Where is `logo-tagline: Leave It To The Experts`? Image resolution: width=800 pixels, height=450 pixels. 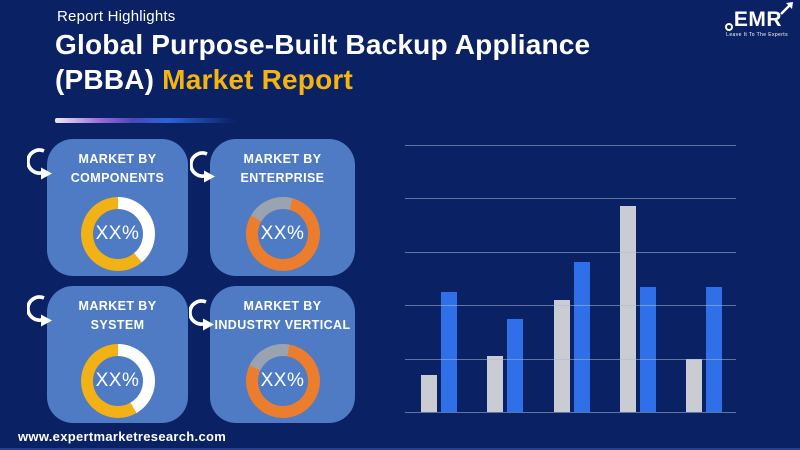 logo-tagline: Leave It To The Experts is located at coordinates (757, 35).